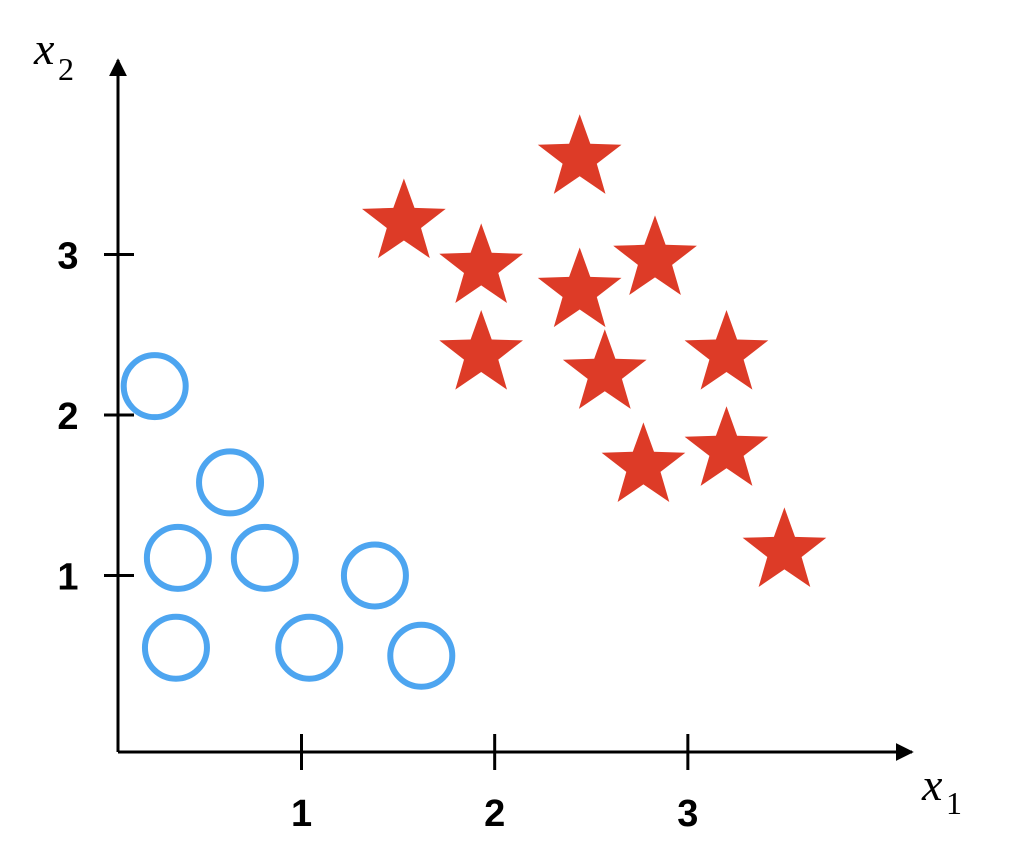  What do you see at coordinates (67, 417) in the screenshot?
I see `y-tick-label: 2` at bounding box center [67, 417].